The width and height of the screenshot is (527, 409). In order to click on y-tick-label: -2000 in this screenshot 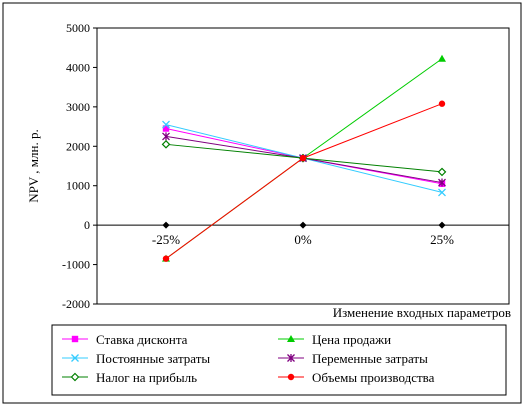, I will do `click(76, 304)`.